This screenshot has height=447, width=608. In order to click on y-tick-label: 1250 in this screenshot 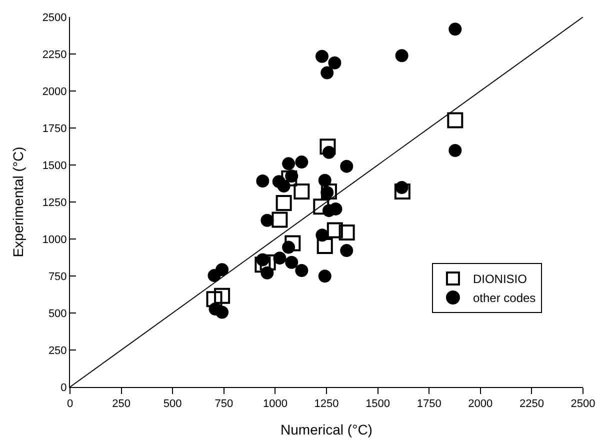, I will do `click(54, 202)`.